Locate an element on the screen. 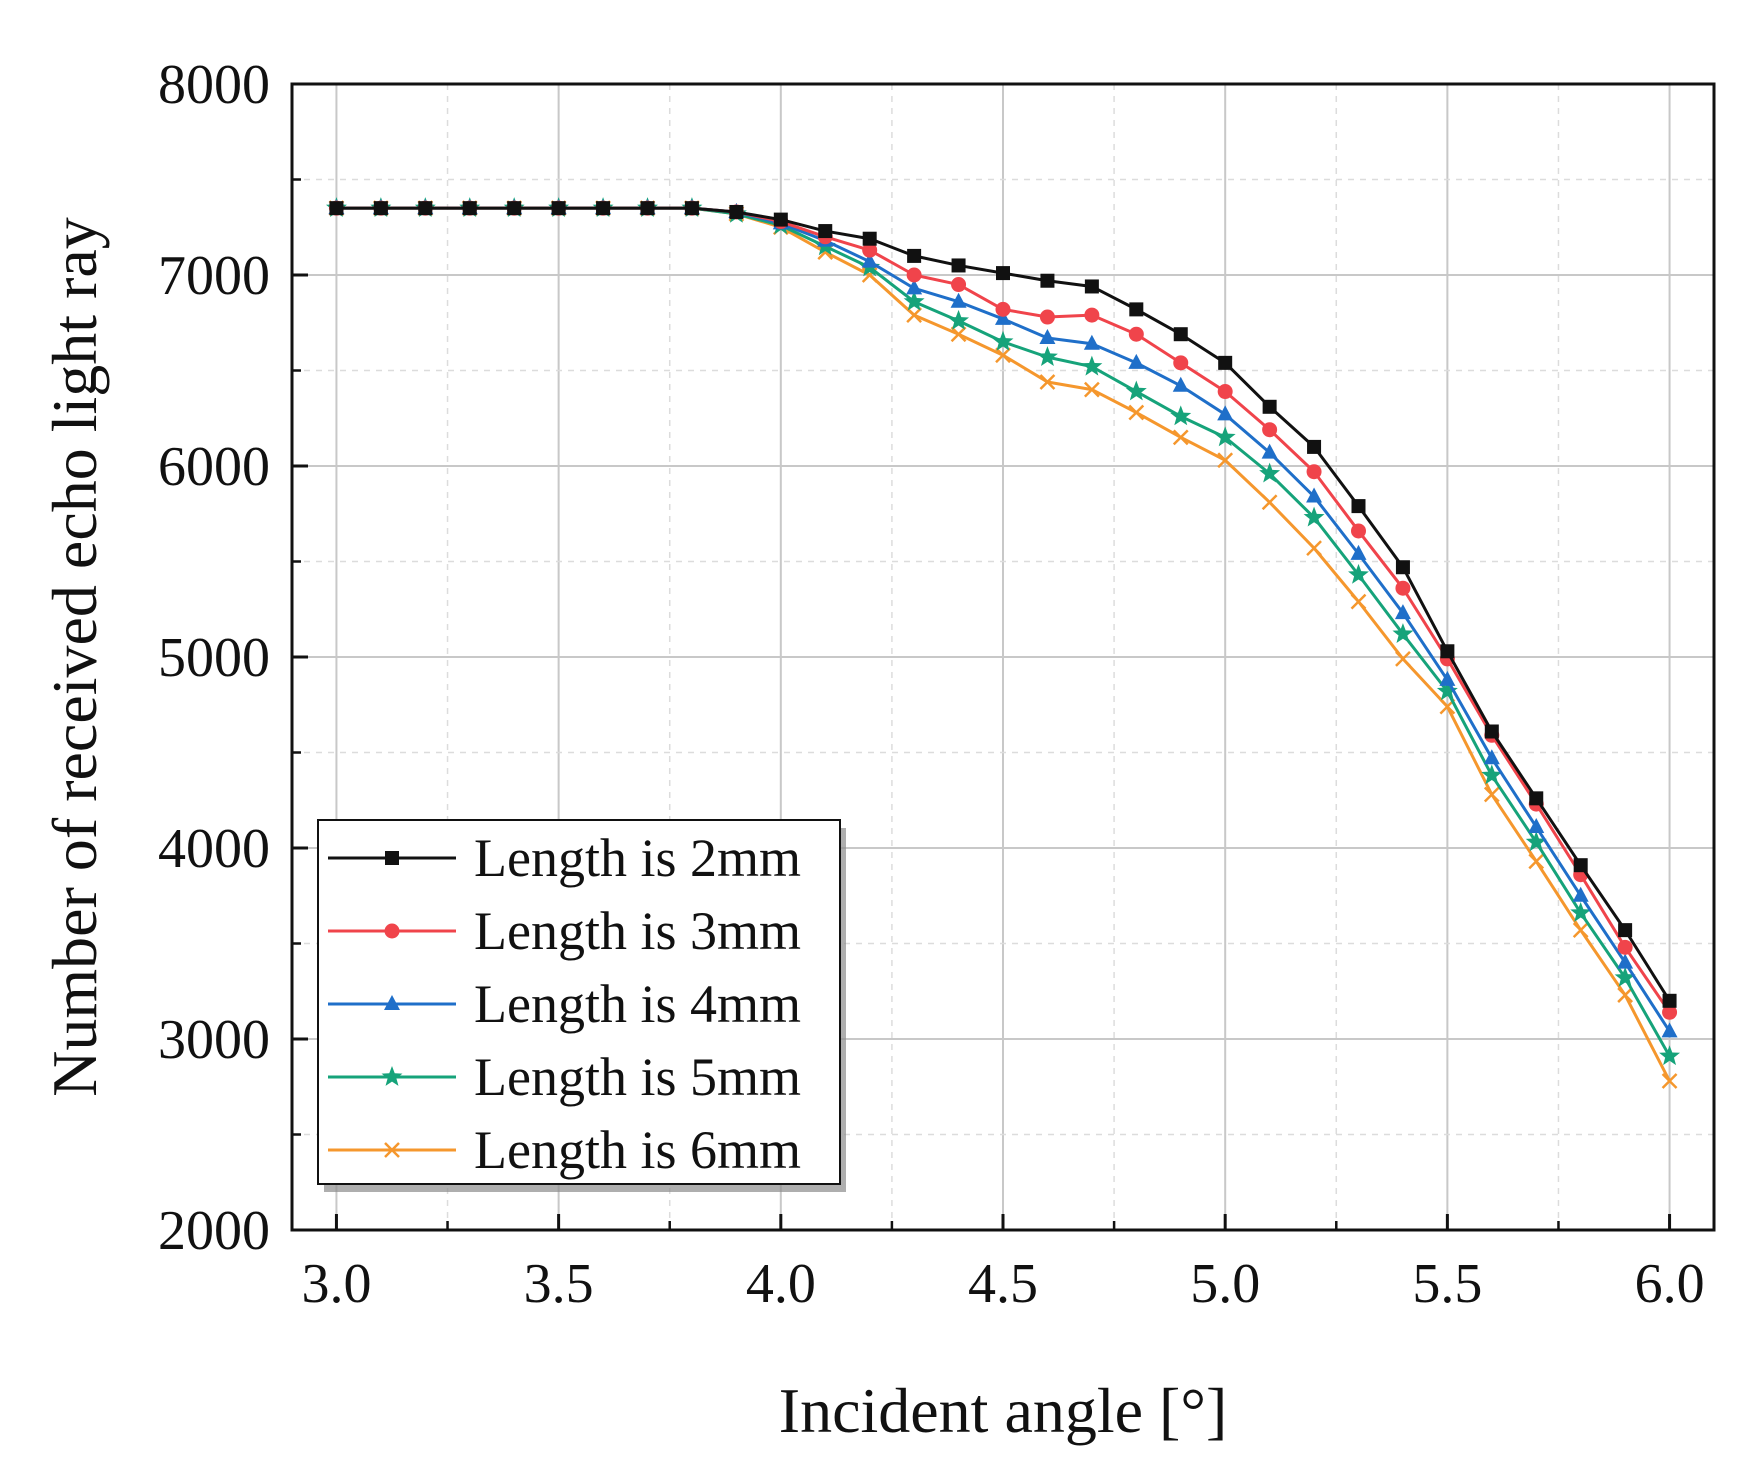 The height and width of the screenshot is (1473, 1749). legend-entry-length-is-6mm: Length is 6mm is located at coordinates (564, 1150).